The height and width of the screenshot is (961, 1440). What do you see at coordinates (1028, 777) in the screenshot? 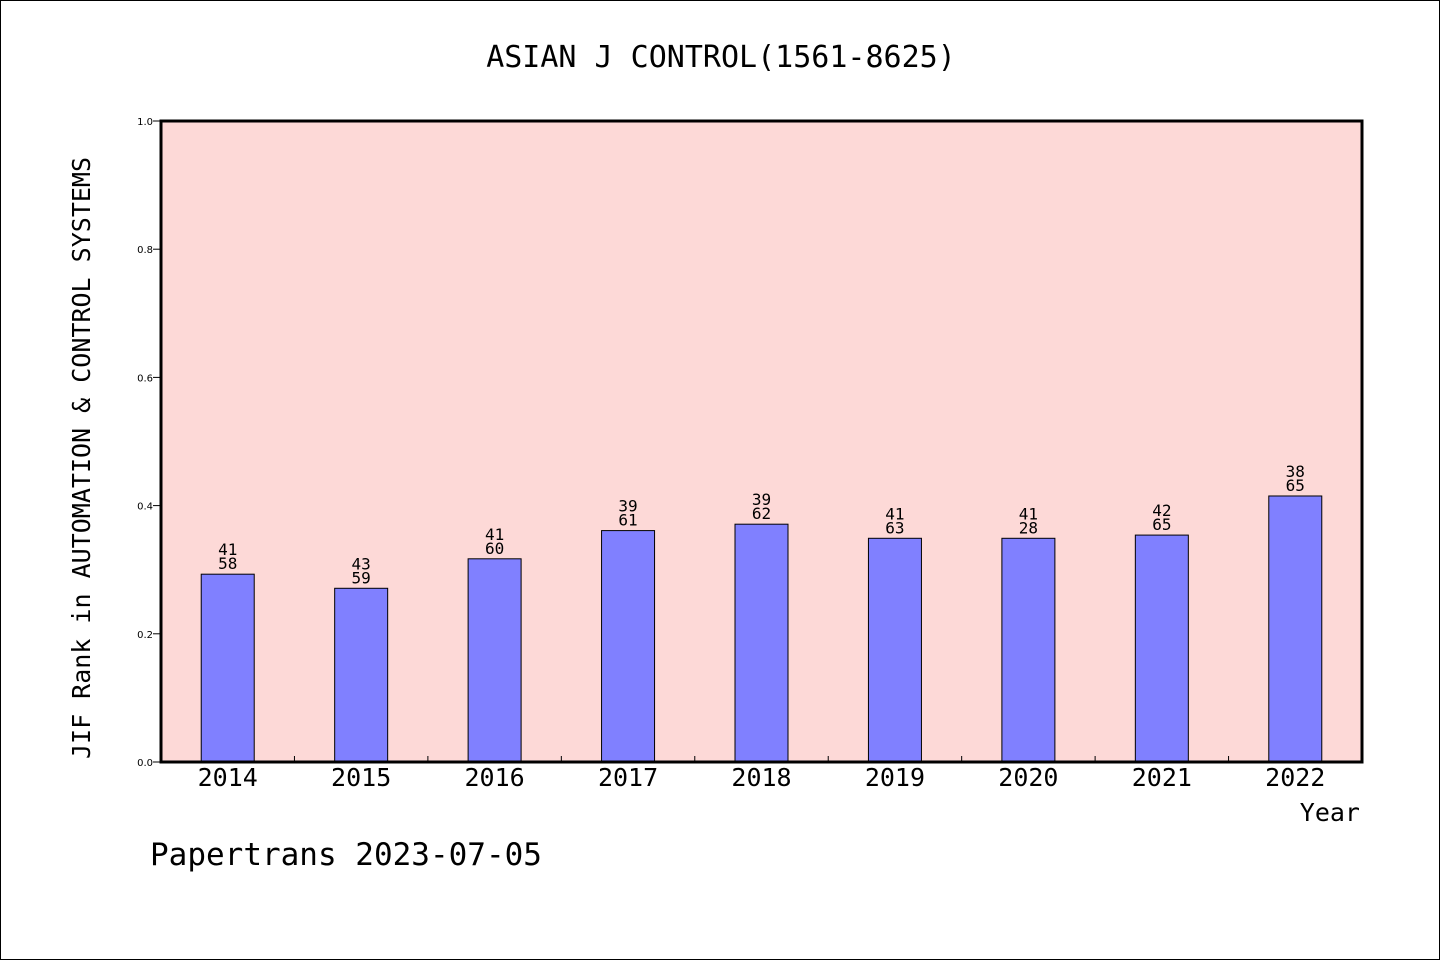
I see `x-tick-label: 2020` at bounding box center [1028, 777].